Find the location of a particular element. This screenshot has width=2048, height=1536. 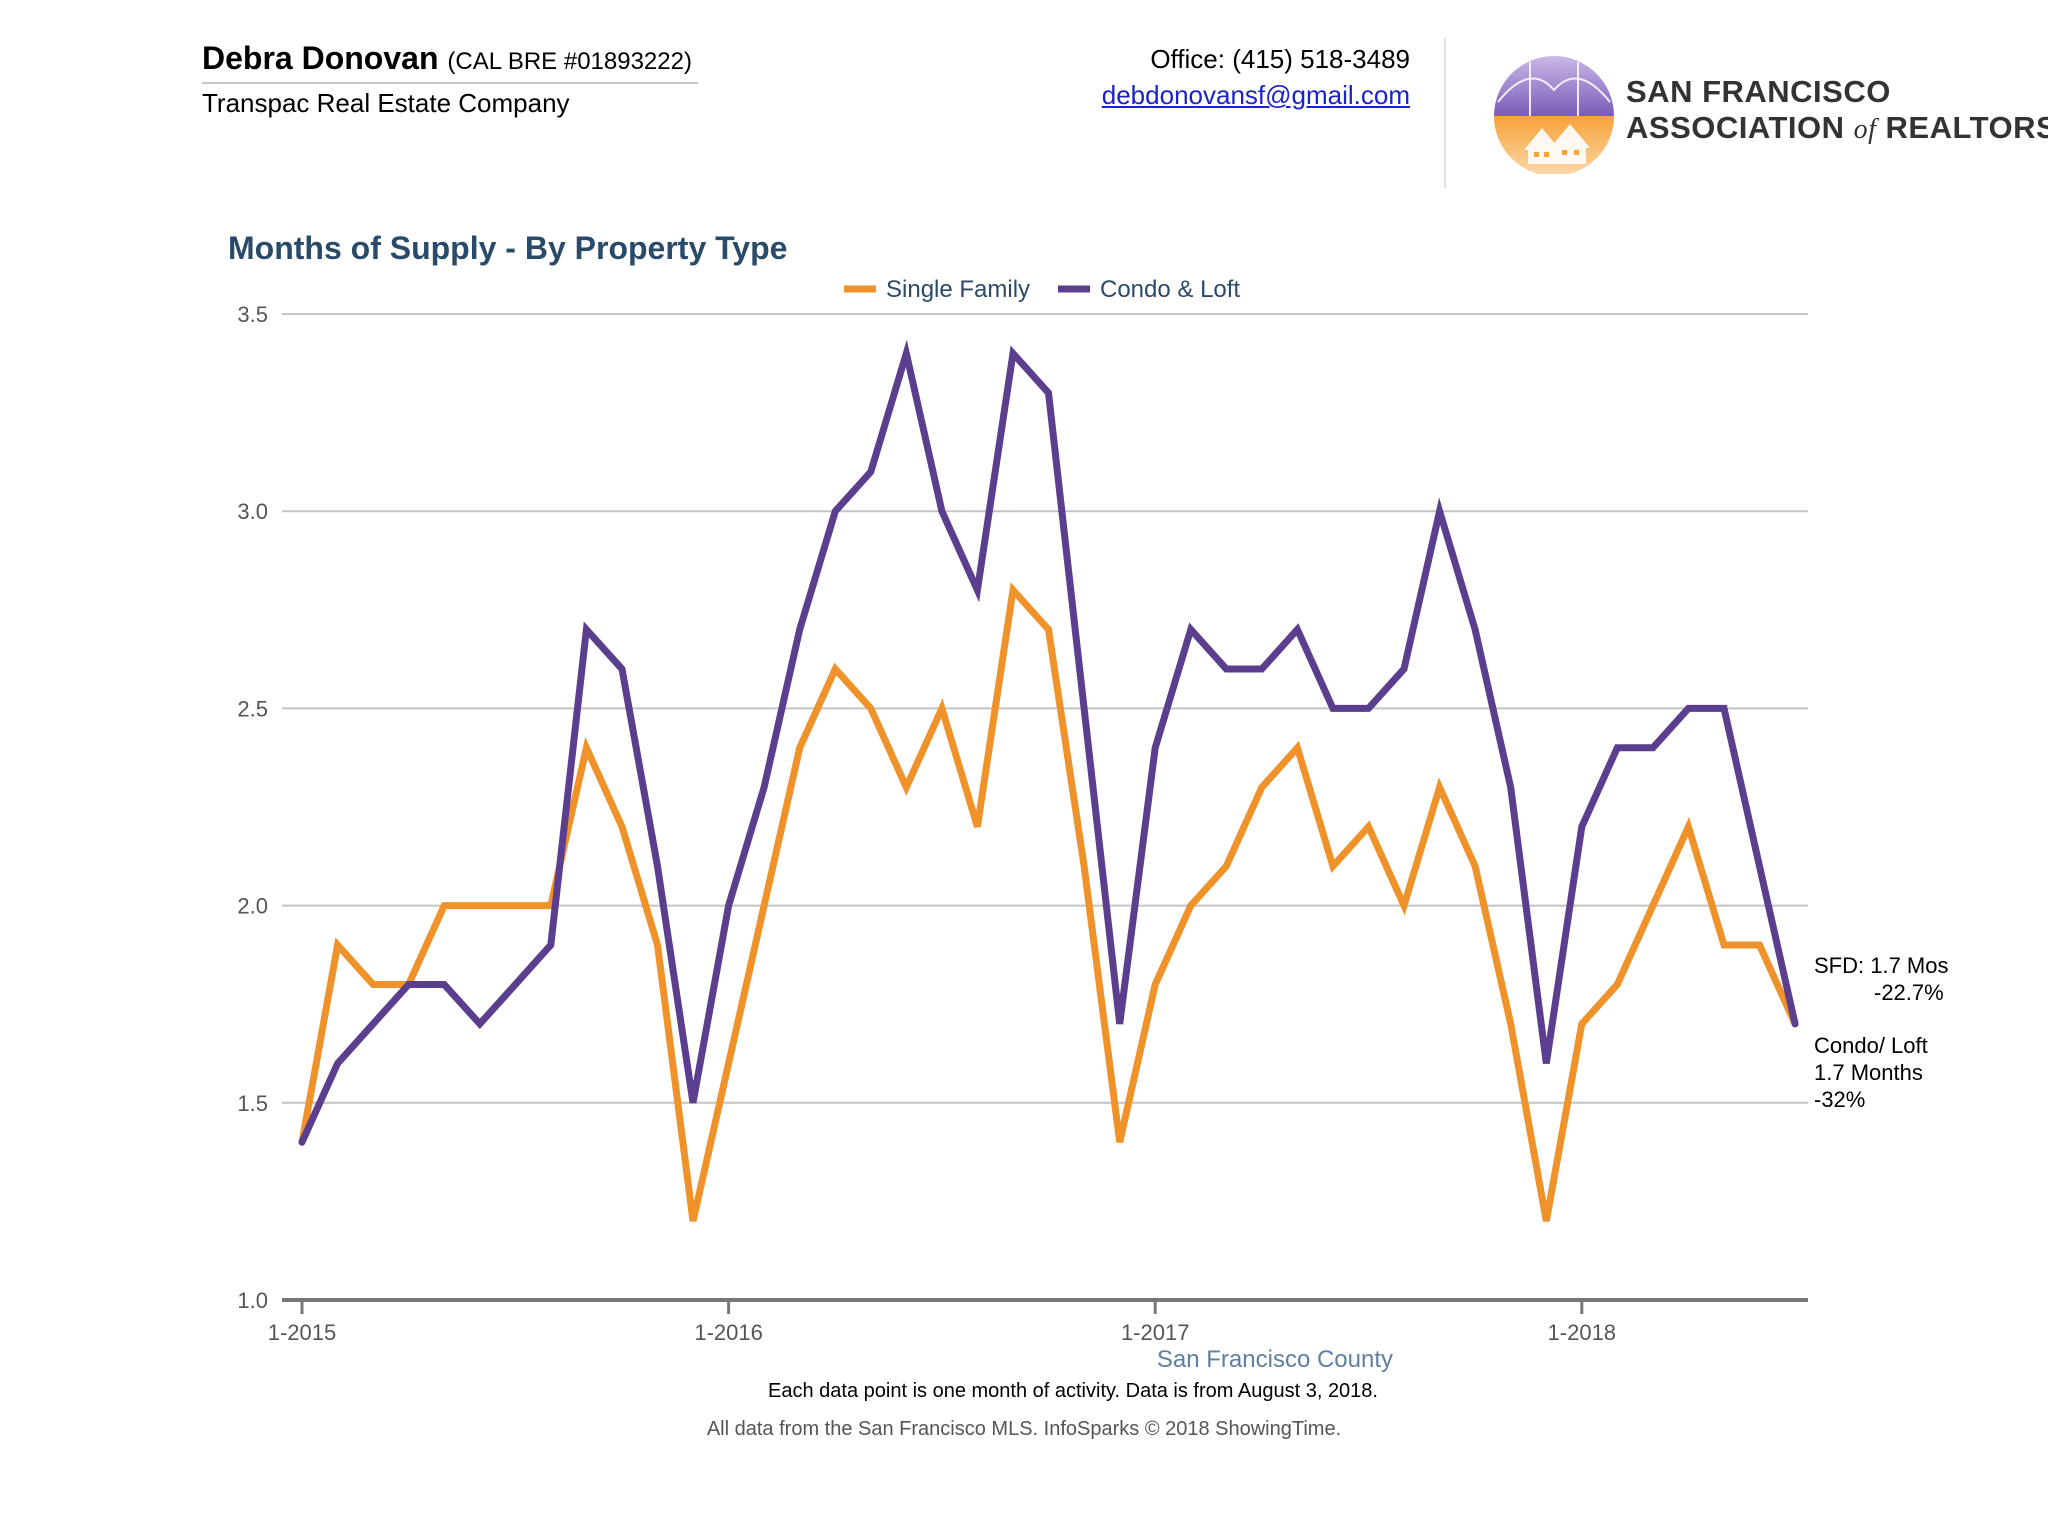

y-tick-label: 2.5 is located at coordinates (252, 708).